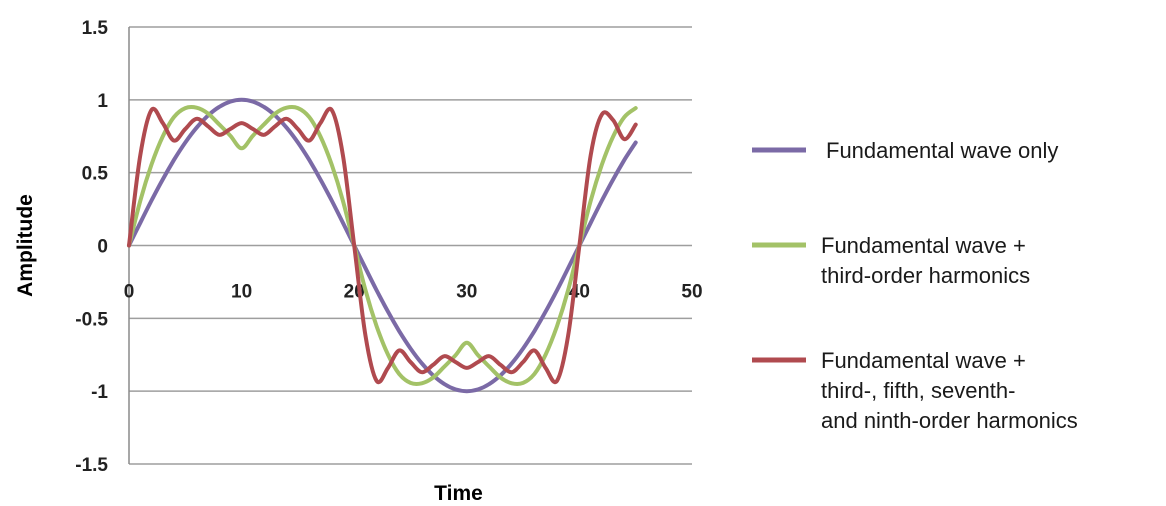  What do you see at coordinates (129, 292) in the screenshot?
I see `x-tick-label: 0` at bounding box center [129, 292].